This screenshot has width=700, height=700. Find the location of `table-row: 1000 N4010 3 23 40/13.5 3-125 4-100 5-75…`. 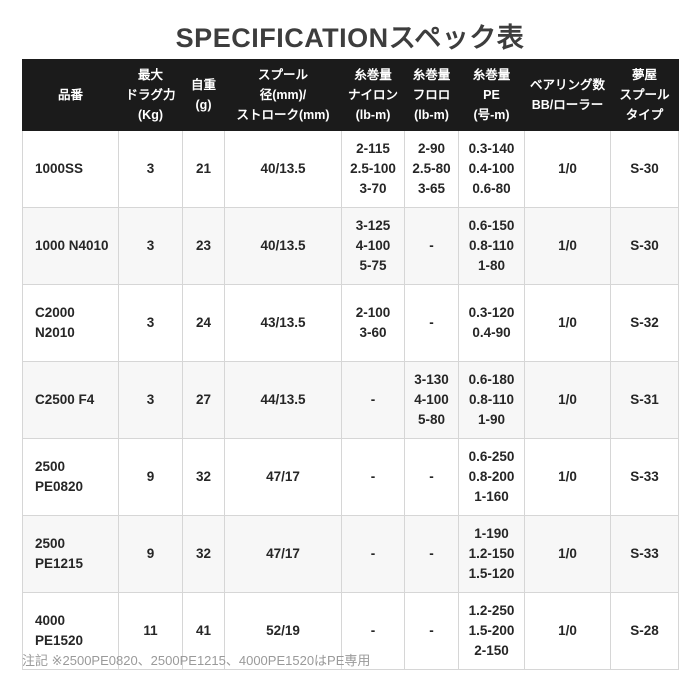

table-row: 1000 N4010 3 23 40/13.5 3-125 4-100 5-75… is located at coordinates (350, 246).